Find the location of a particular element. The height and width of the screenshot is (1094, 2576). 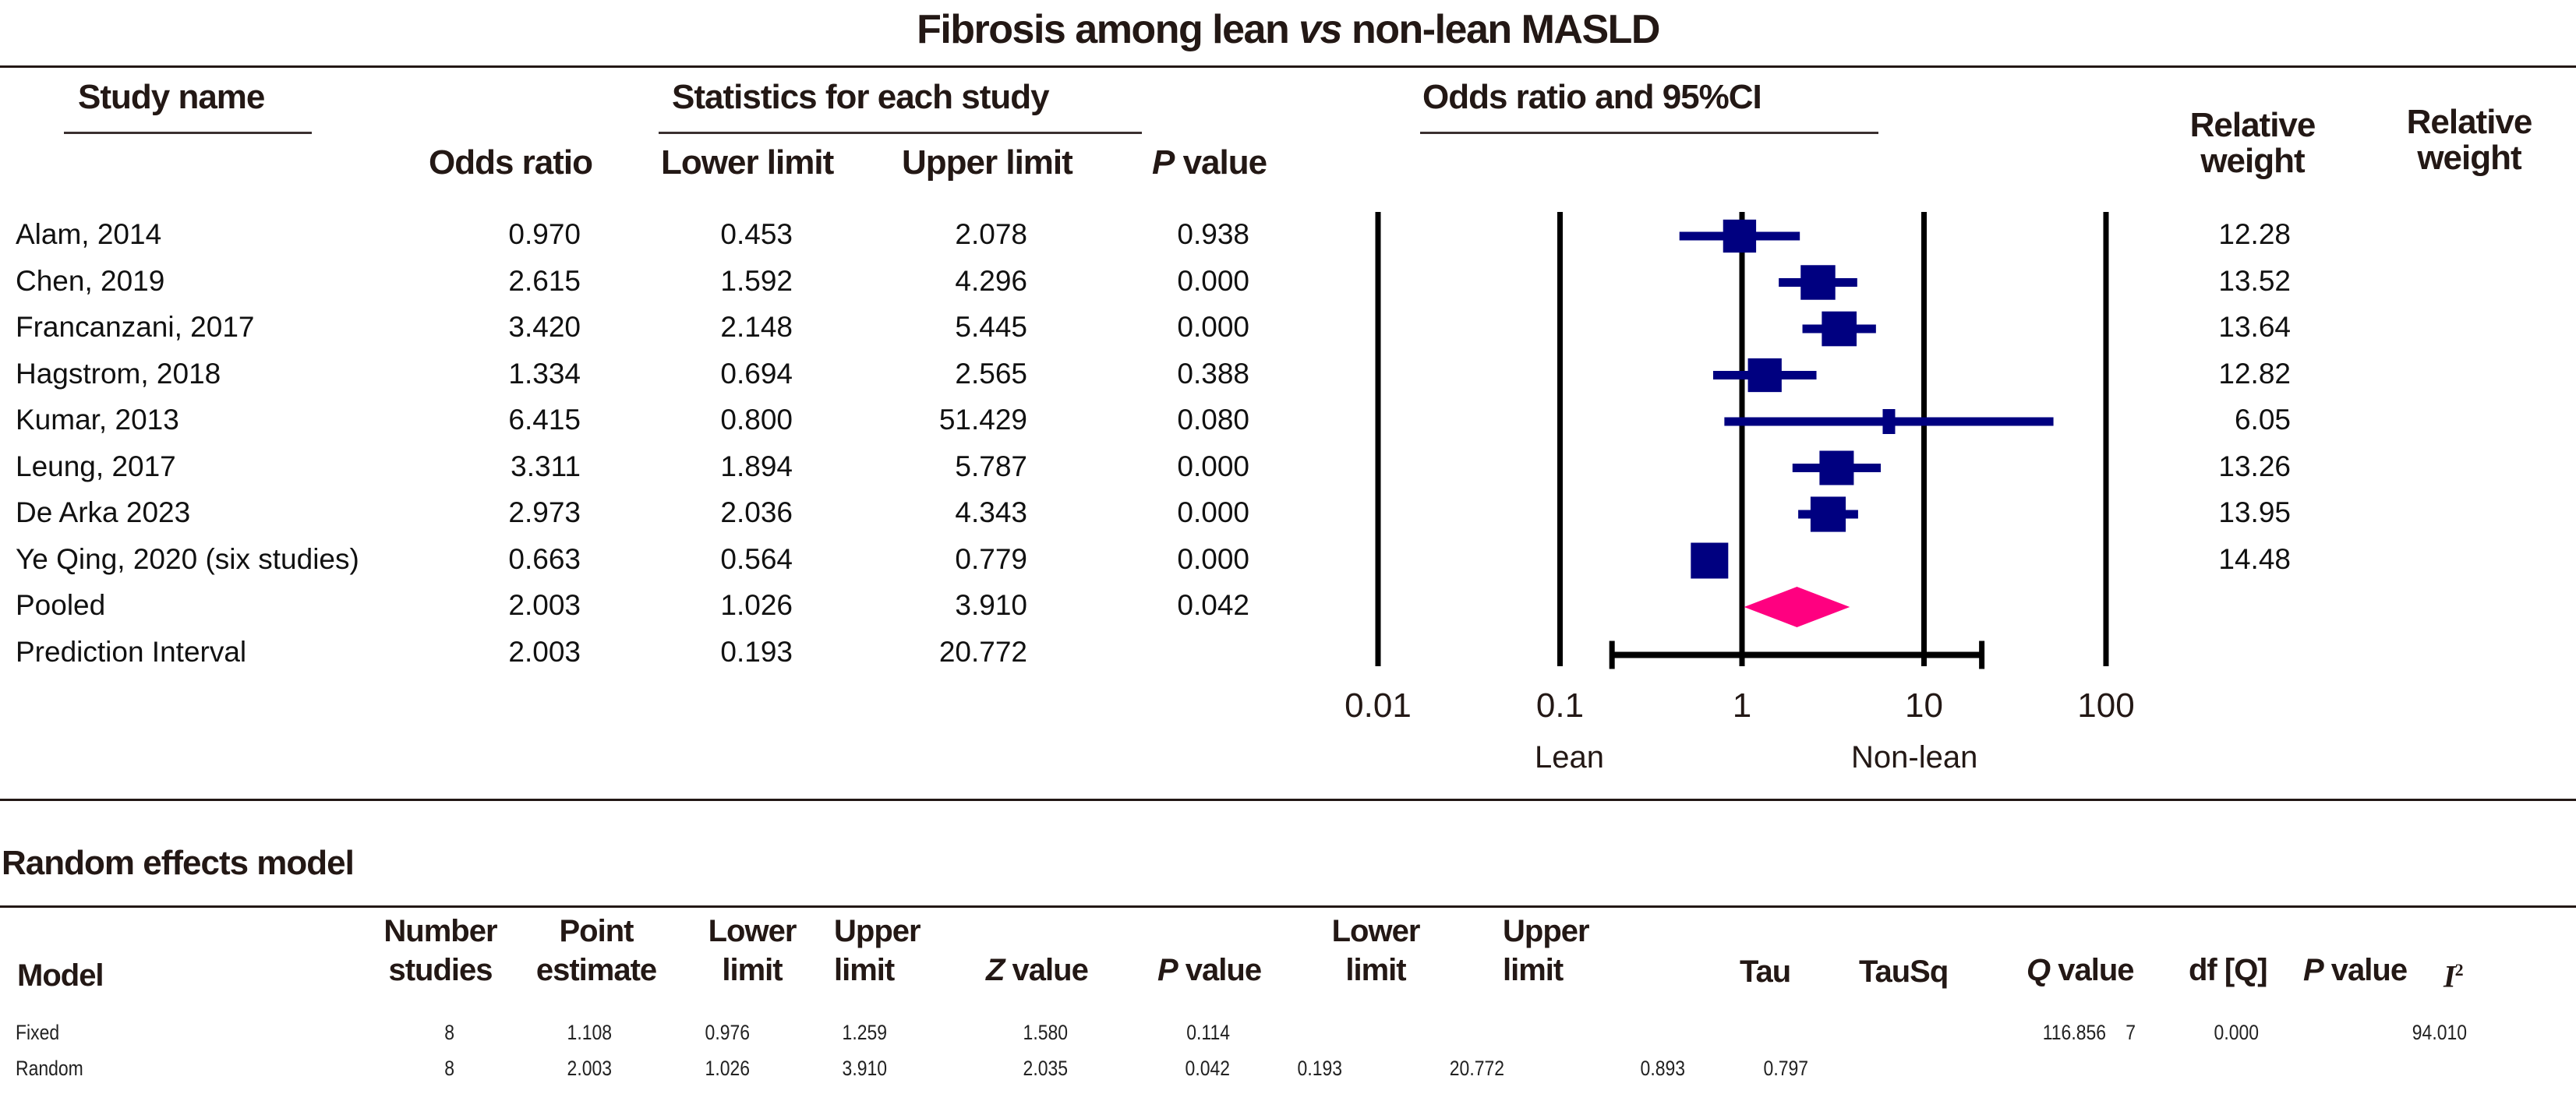

p-value-cell: 0.938 is located at coordinates (1213, 234).